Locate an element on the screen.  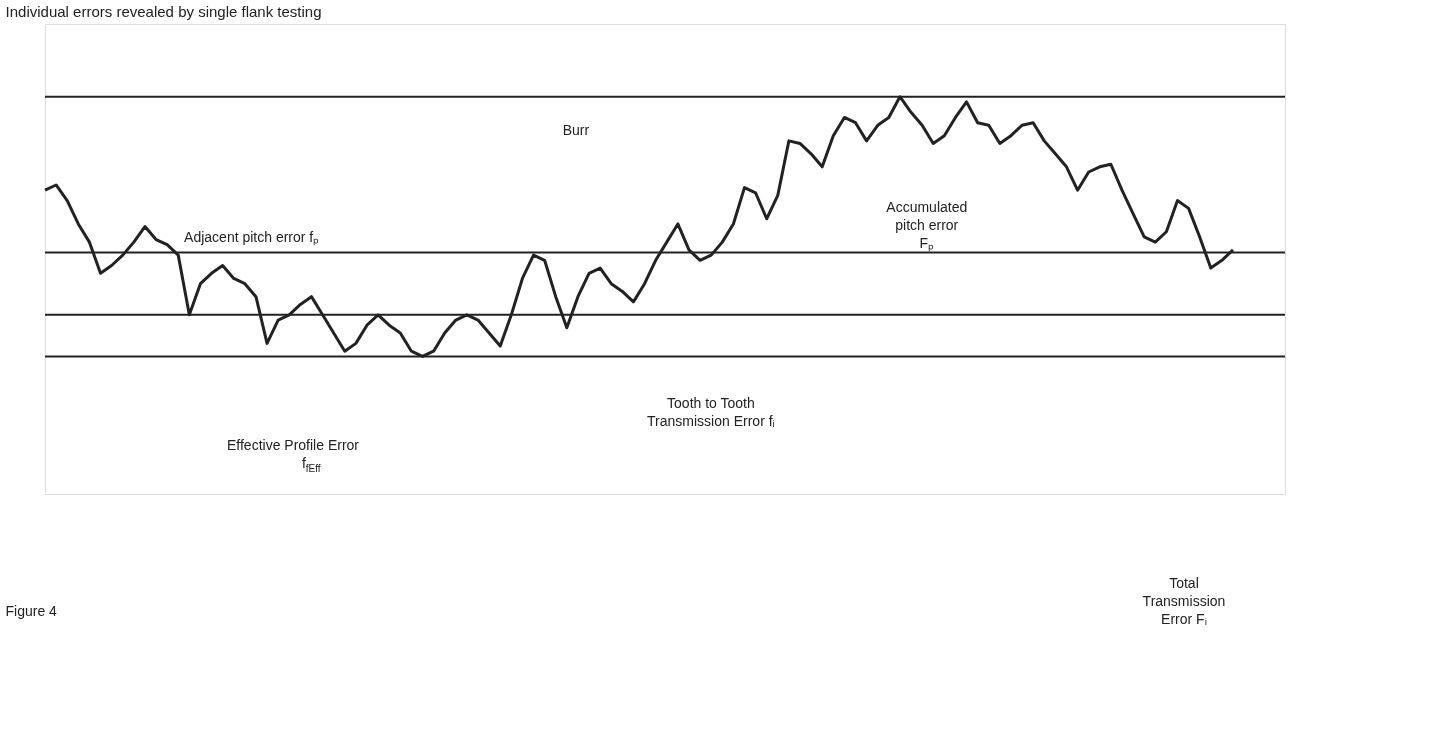
annotation: Accumulated pitch error Fₚ is located at coordinates (927, 225).